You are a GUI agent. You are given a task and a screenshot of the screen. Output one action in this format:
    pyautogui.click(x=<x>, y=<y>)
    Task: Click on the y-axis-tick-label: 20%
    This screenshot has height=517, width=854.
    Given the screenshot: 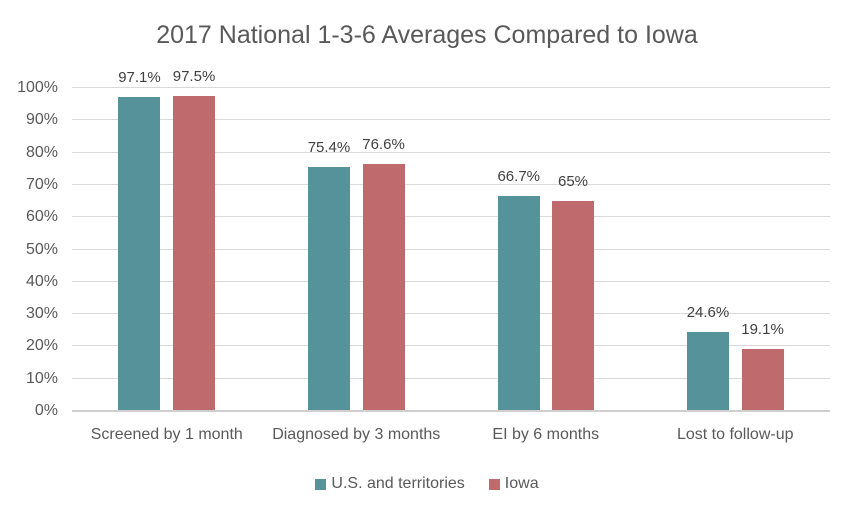 What is the action you would take?
    pyautogui.click(x=41, y=346)
    